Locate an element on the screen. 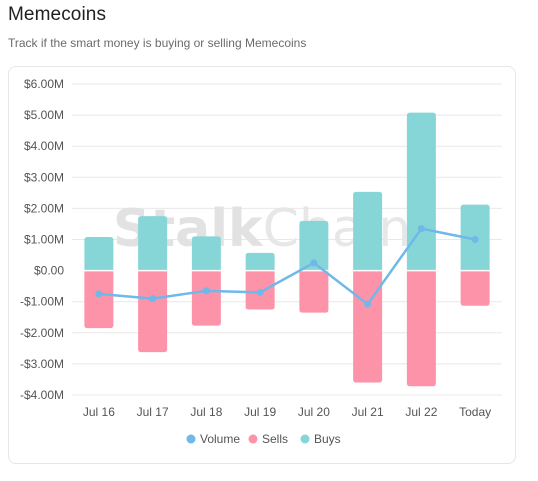 The width and height of the screenshot is (538, 481). x-tick-label: Jul 22 is located at coordinates (421, 412).